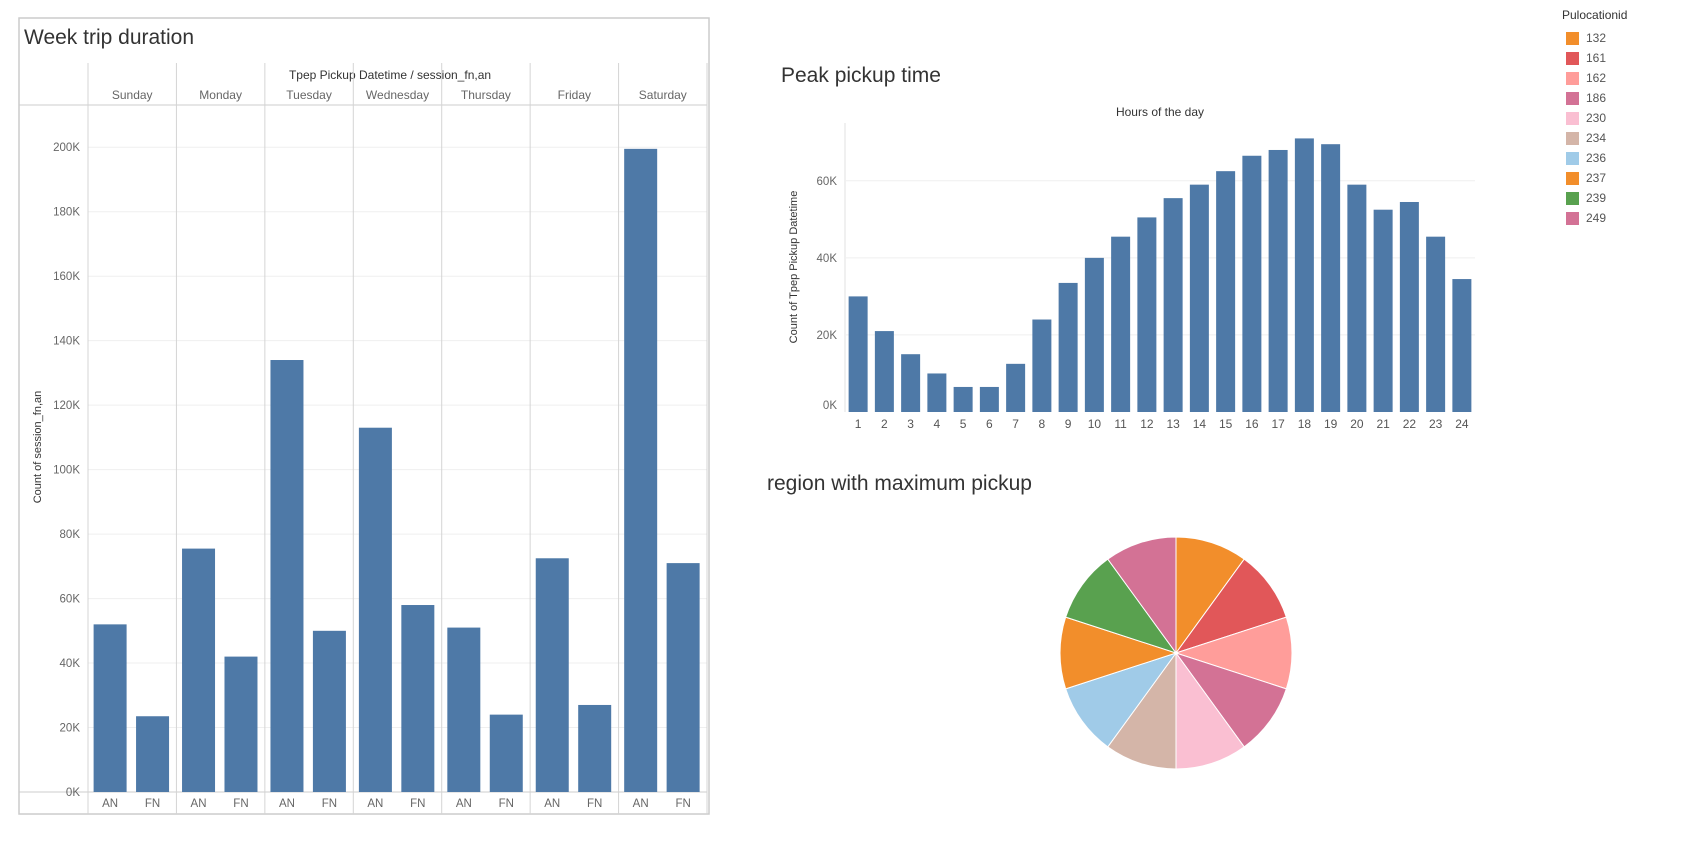  I want to click on legend-label: 249, so click(1596, 218).